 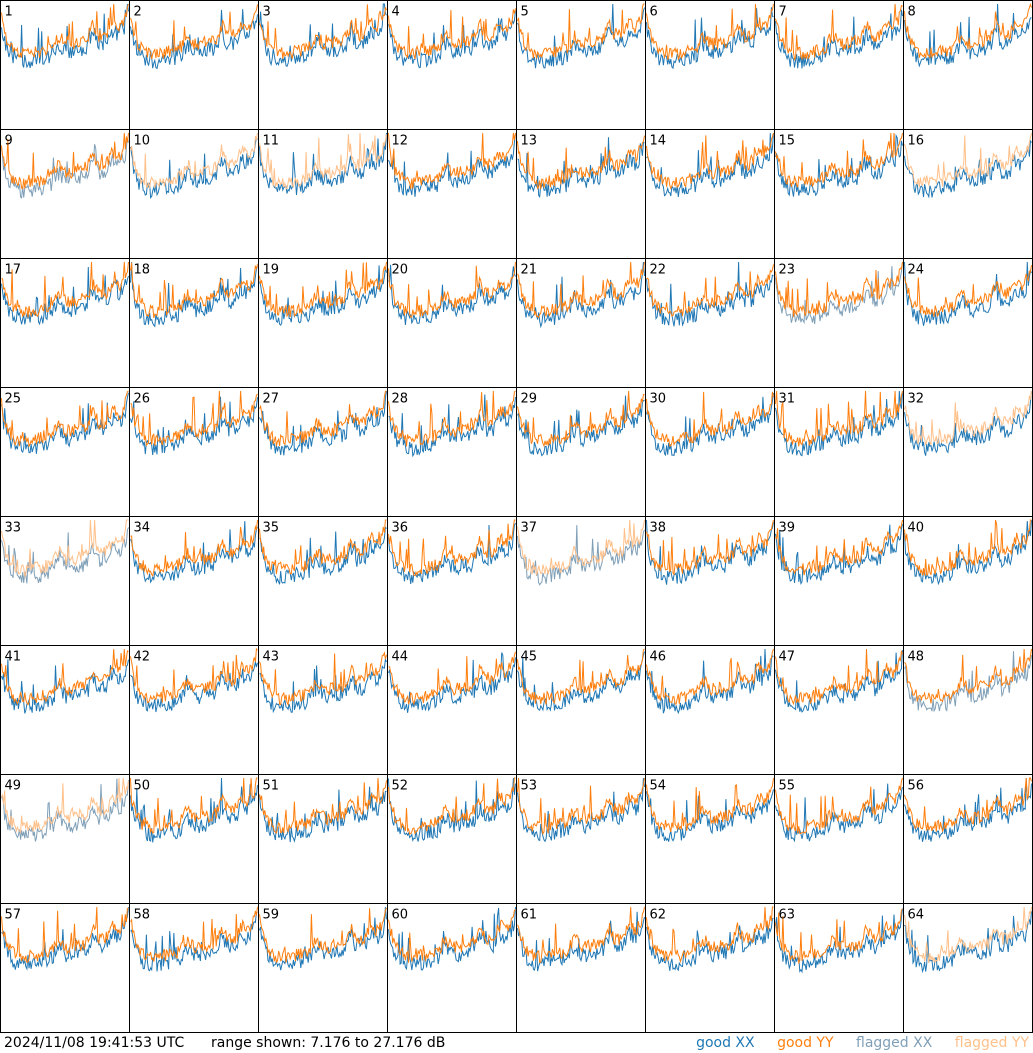 I want to click on panel-label: 7, so click(x=783, y=12).